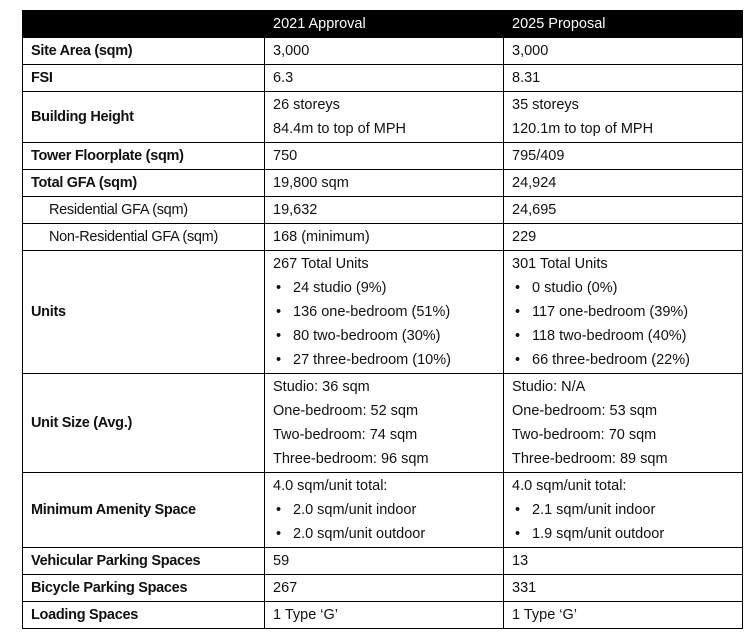  What do you see at coordinates (285, 156) in the screenshot?
I see `cell-line: 750` at bounding box center [285, 156].